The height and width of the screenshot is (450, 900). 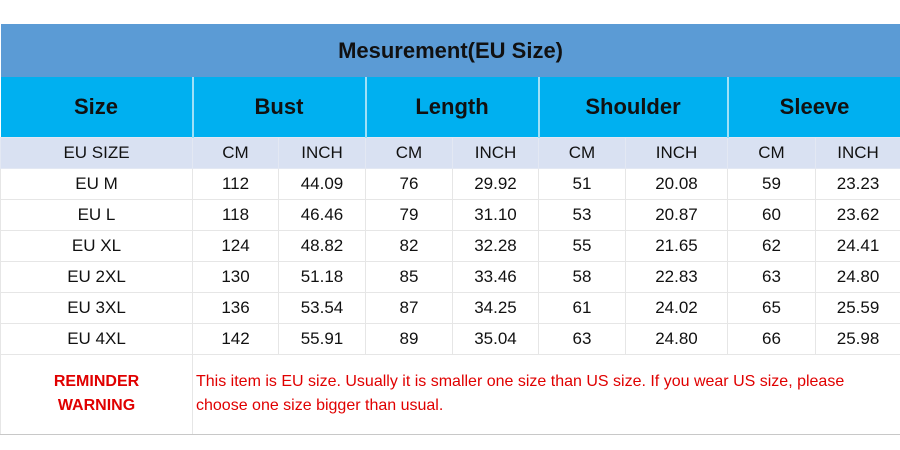 What do you see at coordinates (322, 338) in the screenshot?
I see `value-cell: 55.91` at bounding box center [322, 338].